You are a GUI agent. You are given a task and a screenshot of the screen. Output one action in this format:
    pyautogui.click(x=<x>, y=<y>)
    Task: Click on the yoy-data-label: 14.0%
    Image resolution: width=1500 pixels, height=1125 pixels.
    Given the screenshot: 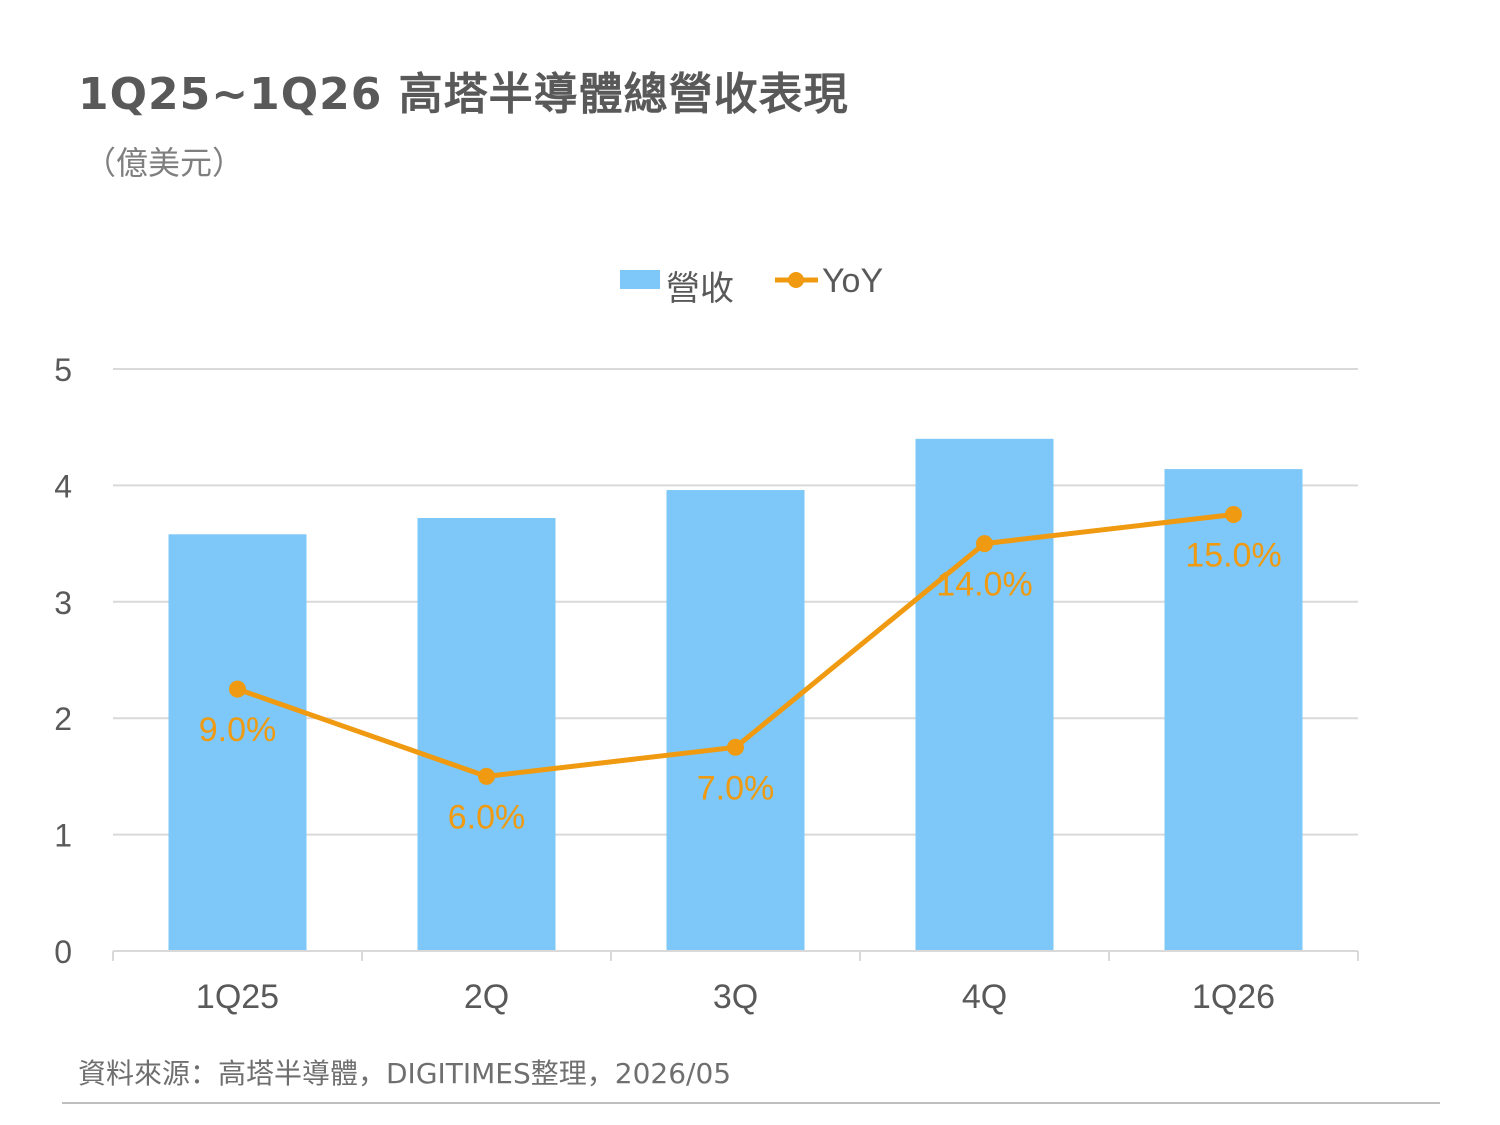 What is the action you would take?
    pyautogui.click(x=984, y=585)
    